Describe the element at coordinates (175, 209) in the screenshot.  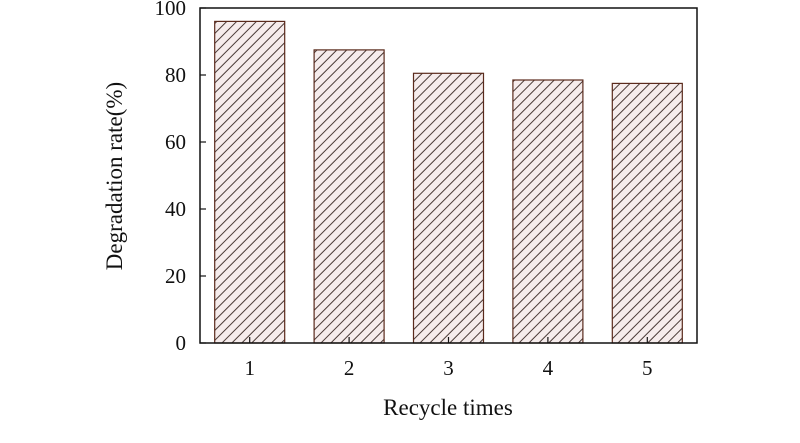
I see `y-tick-label: 40` at that location.